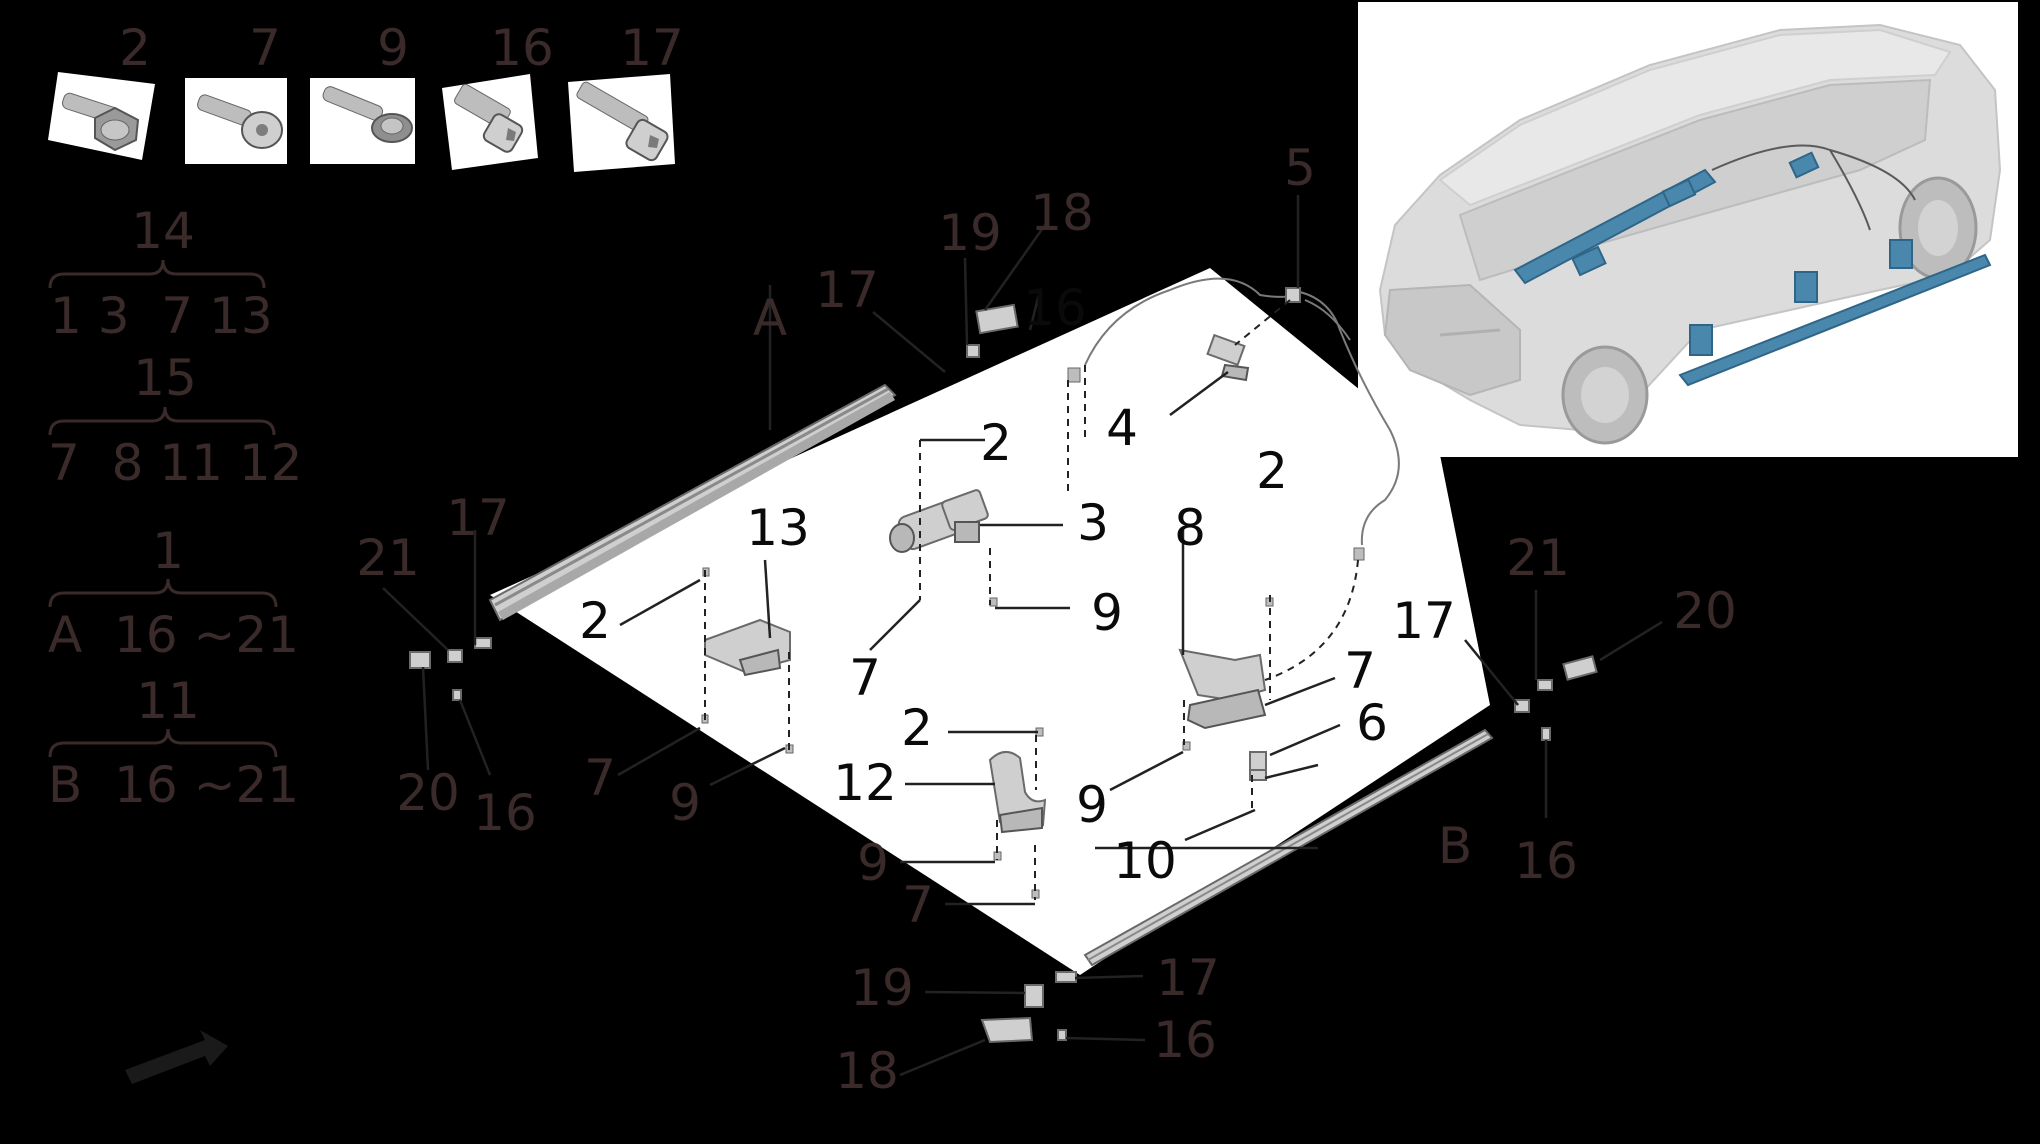  I want to click on callout-4: 4, so click(1122, 428).